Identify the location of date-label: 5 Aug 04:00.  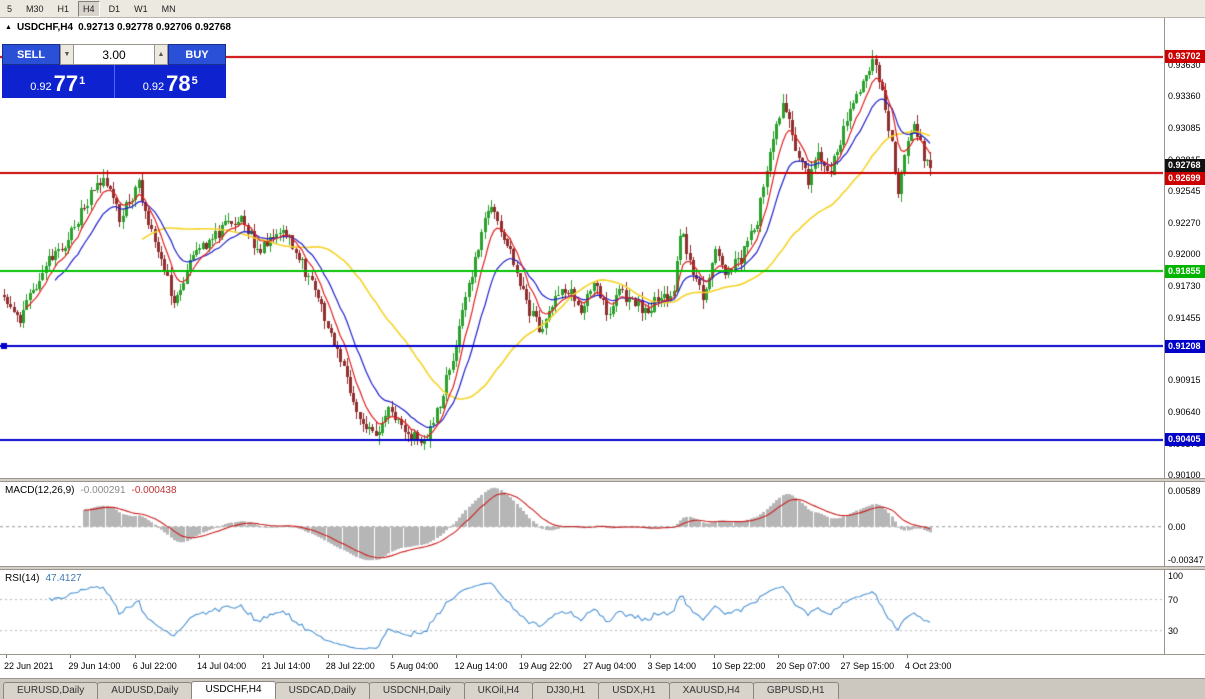
(414, 666).